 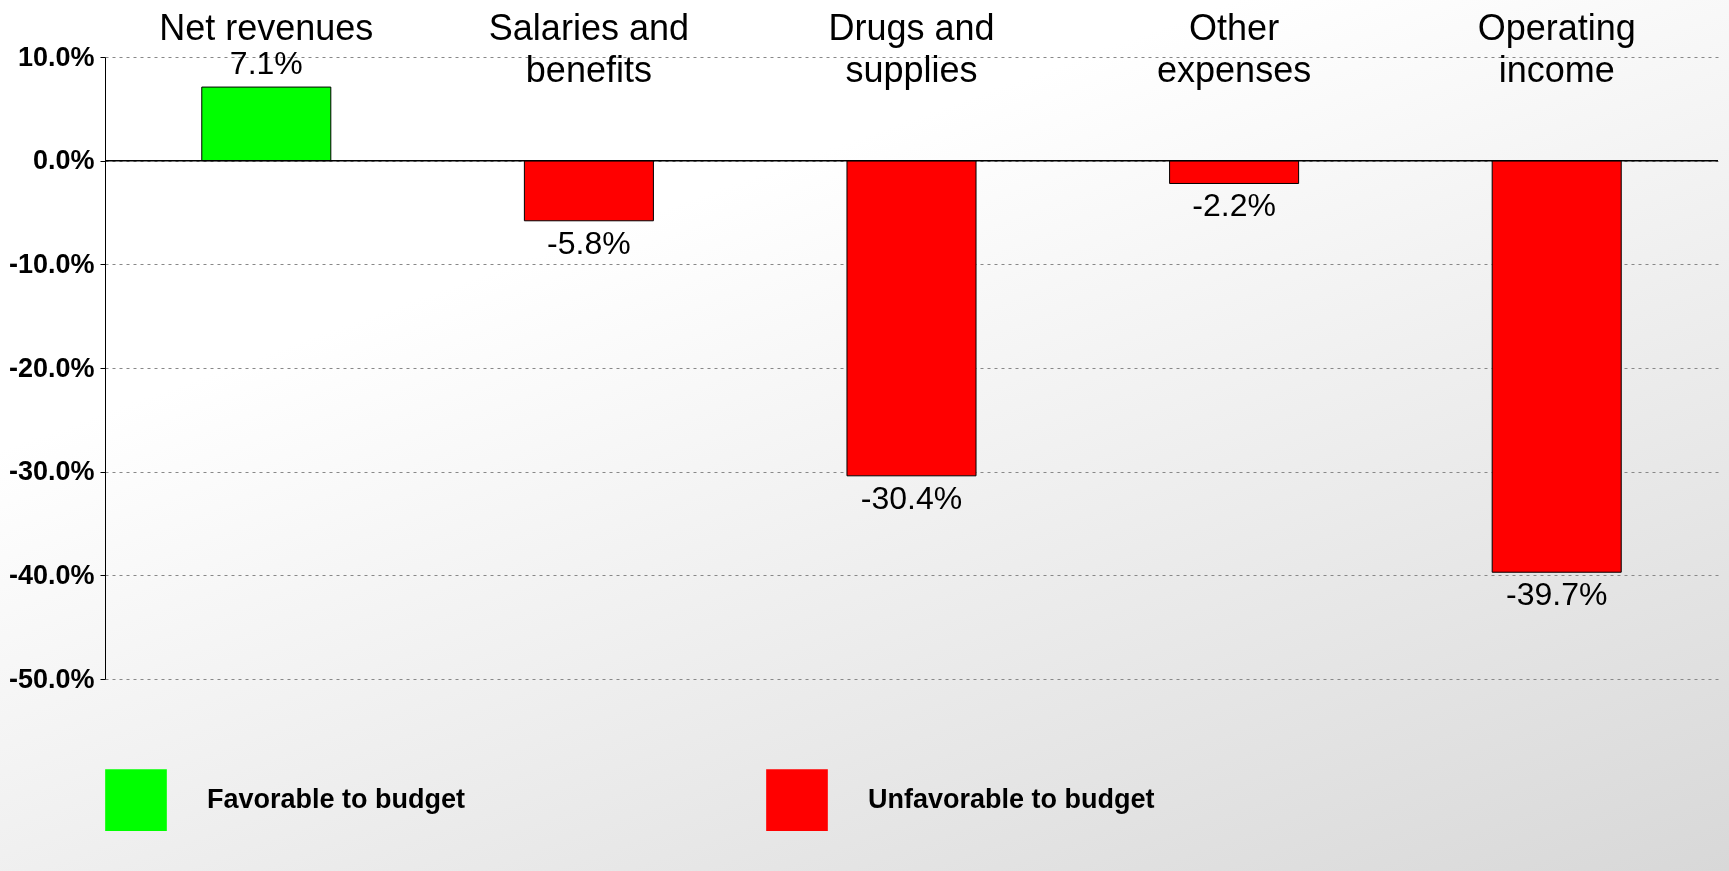 What do you see at coordinates (266, 27) in the screenshot?
I see `x-tick-label: Net revenues` at bounding box center [266, 27].